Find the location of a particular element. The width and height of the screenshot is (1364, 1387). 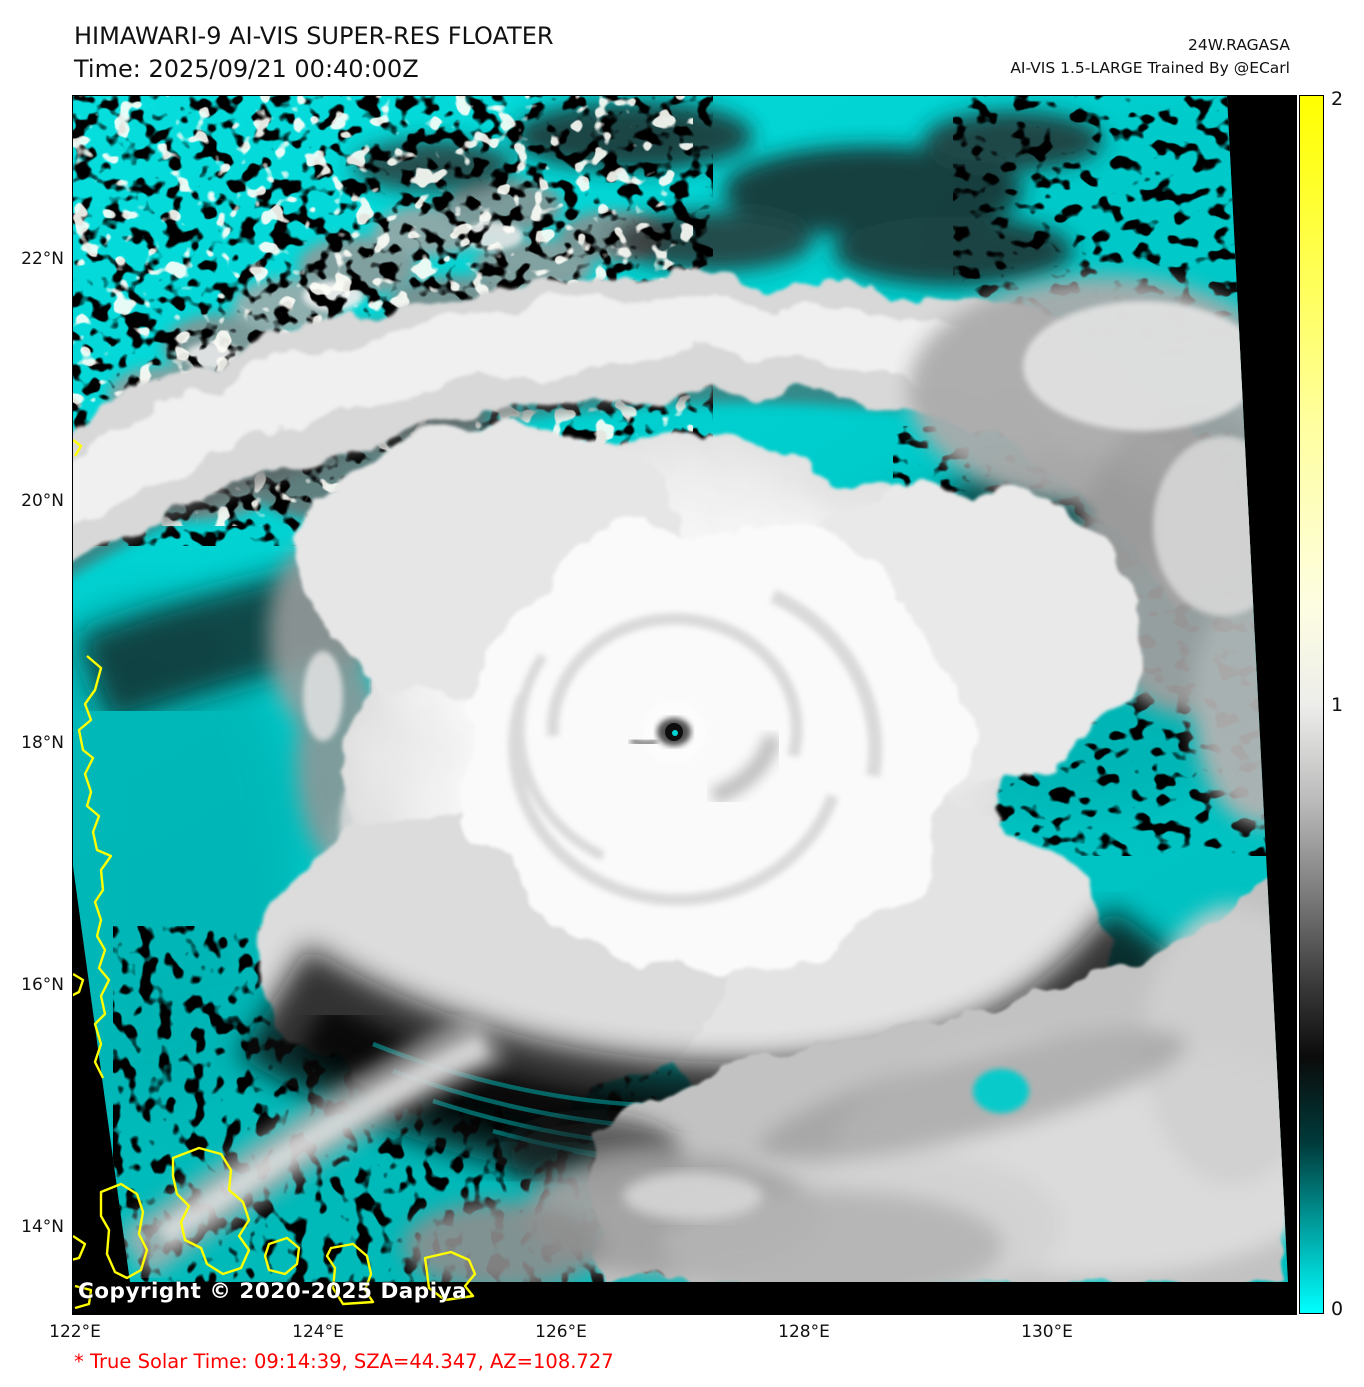

lon-label-122e: 122°E is located at coordinates (75, 1332).